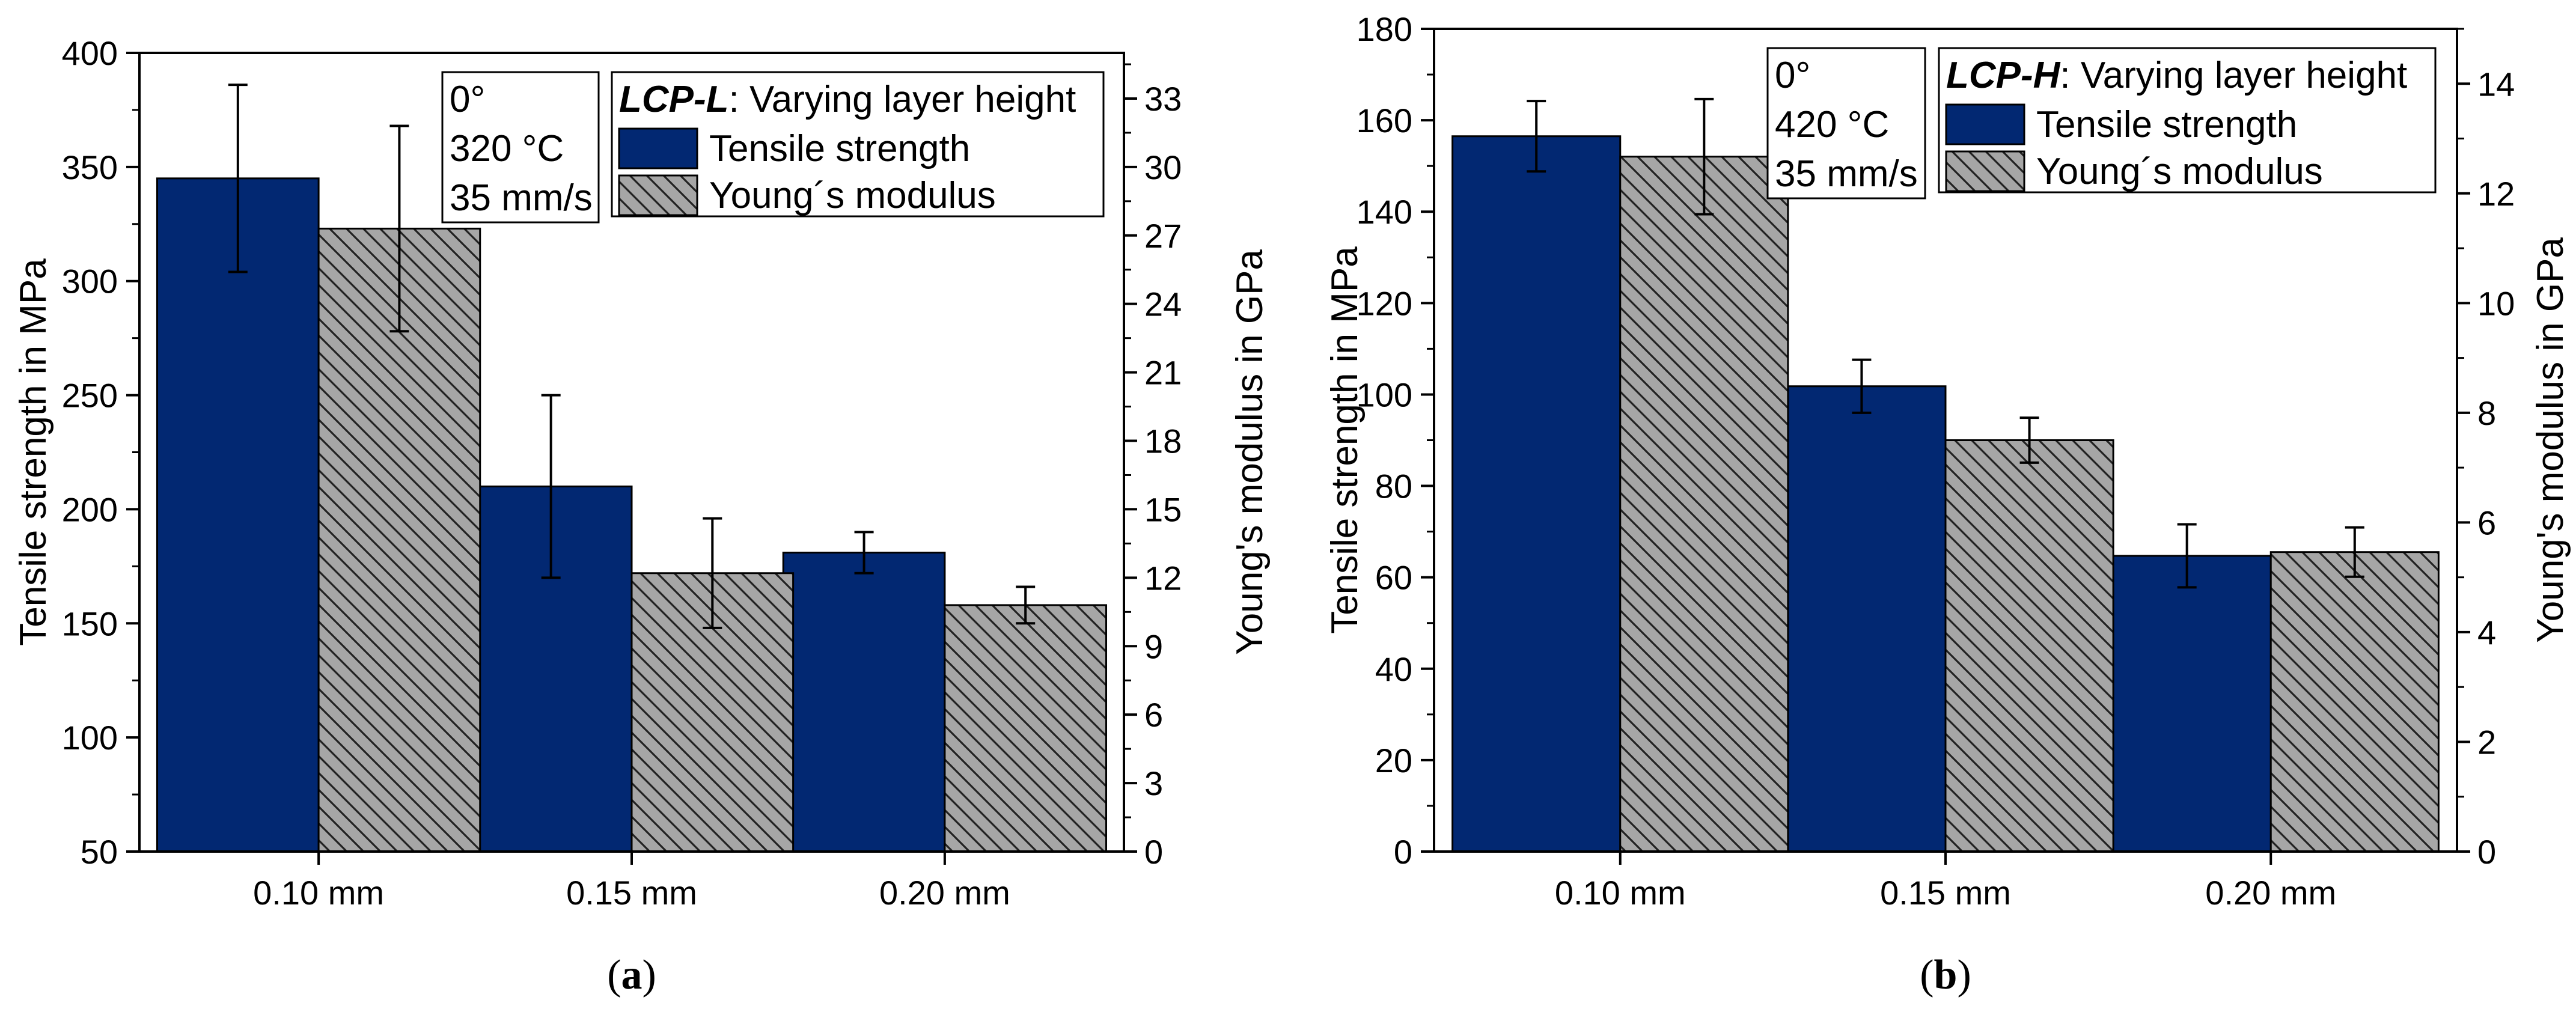 The image size is (2576, 1012). I want to click on panel-label: (a), so click(631, 975).